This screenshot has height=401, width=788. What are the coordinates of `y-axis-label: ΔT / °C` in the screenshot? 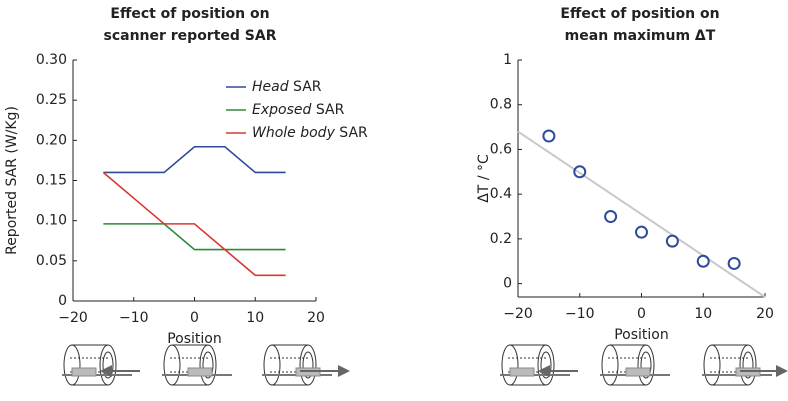 It's located at (484, 178).